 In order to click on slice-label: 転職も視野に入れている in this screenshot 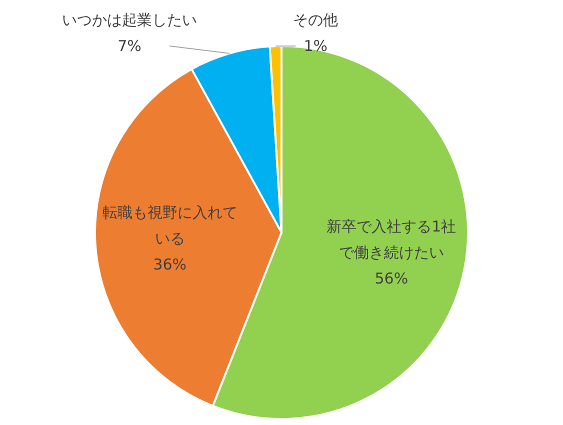, I will do `click(170, 225)`.